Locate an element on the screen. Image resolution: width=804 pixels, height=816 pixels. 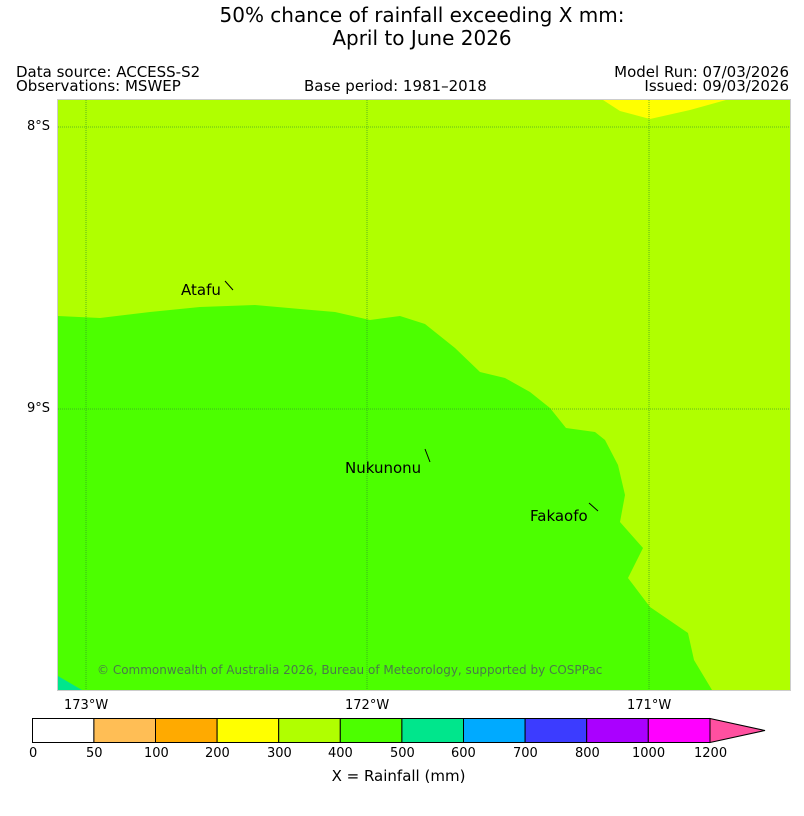
base-period-text: Base period: 1981–2018 is located at coordinates (395, 86).